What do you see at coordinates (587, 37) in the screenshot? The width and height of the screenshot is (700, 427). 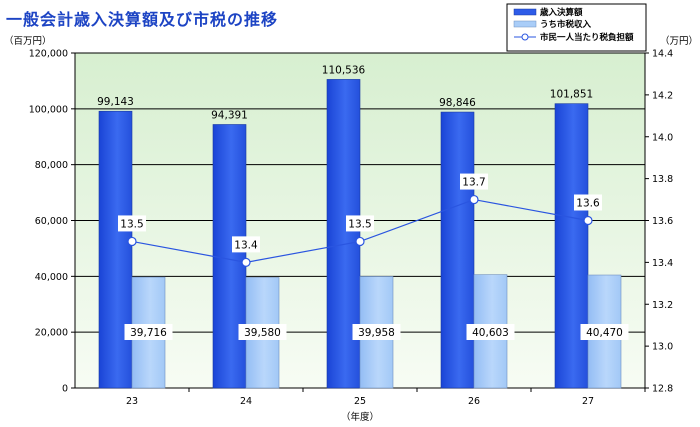 I see `legend-label-line: 市民一人当たり税負担額` at bounding box center [587, 37].